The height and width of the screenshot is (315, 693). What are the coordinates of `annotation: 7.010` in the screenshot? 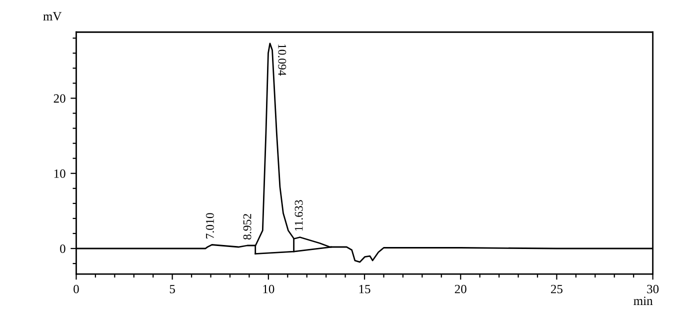 It's located at (210, 225).